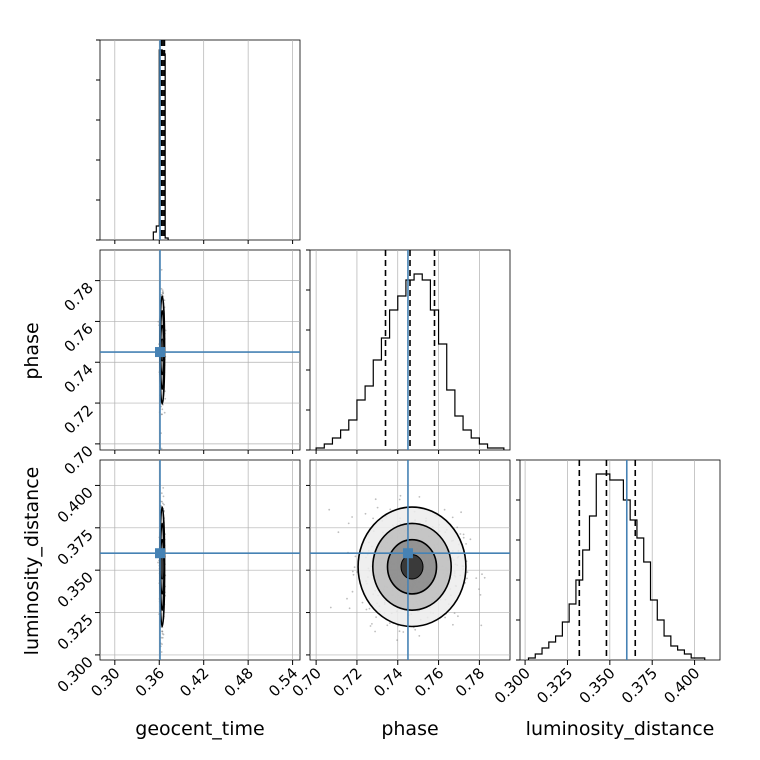 The height and width of the screenshot is (760, 760). Describe the element at coordinates (78, 338) in the screenshot. I see `y-tick-label: 0.76` at that location.